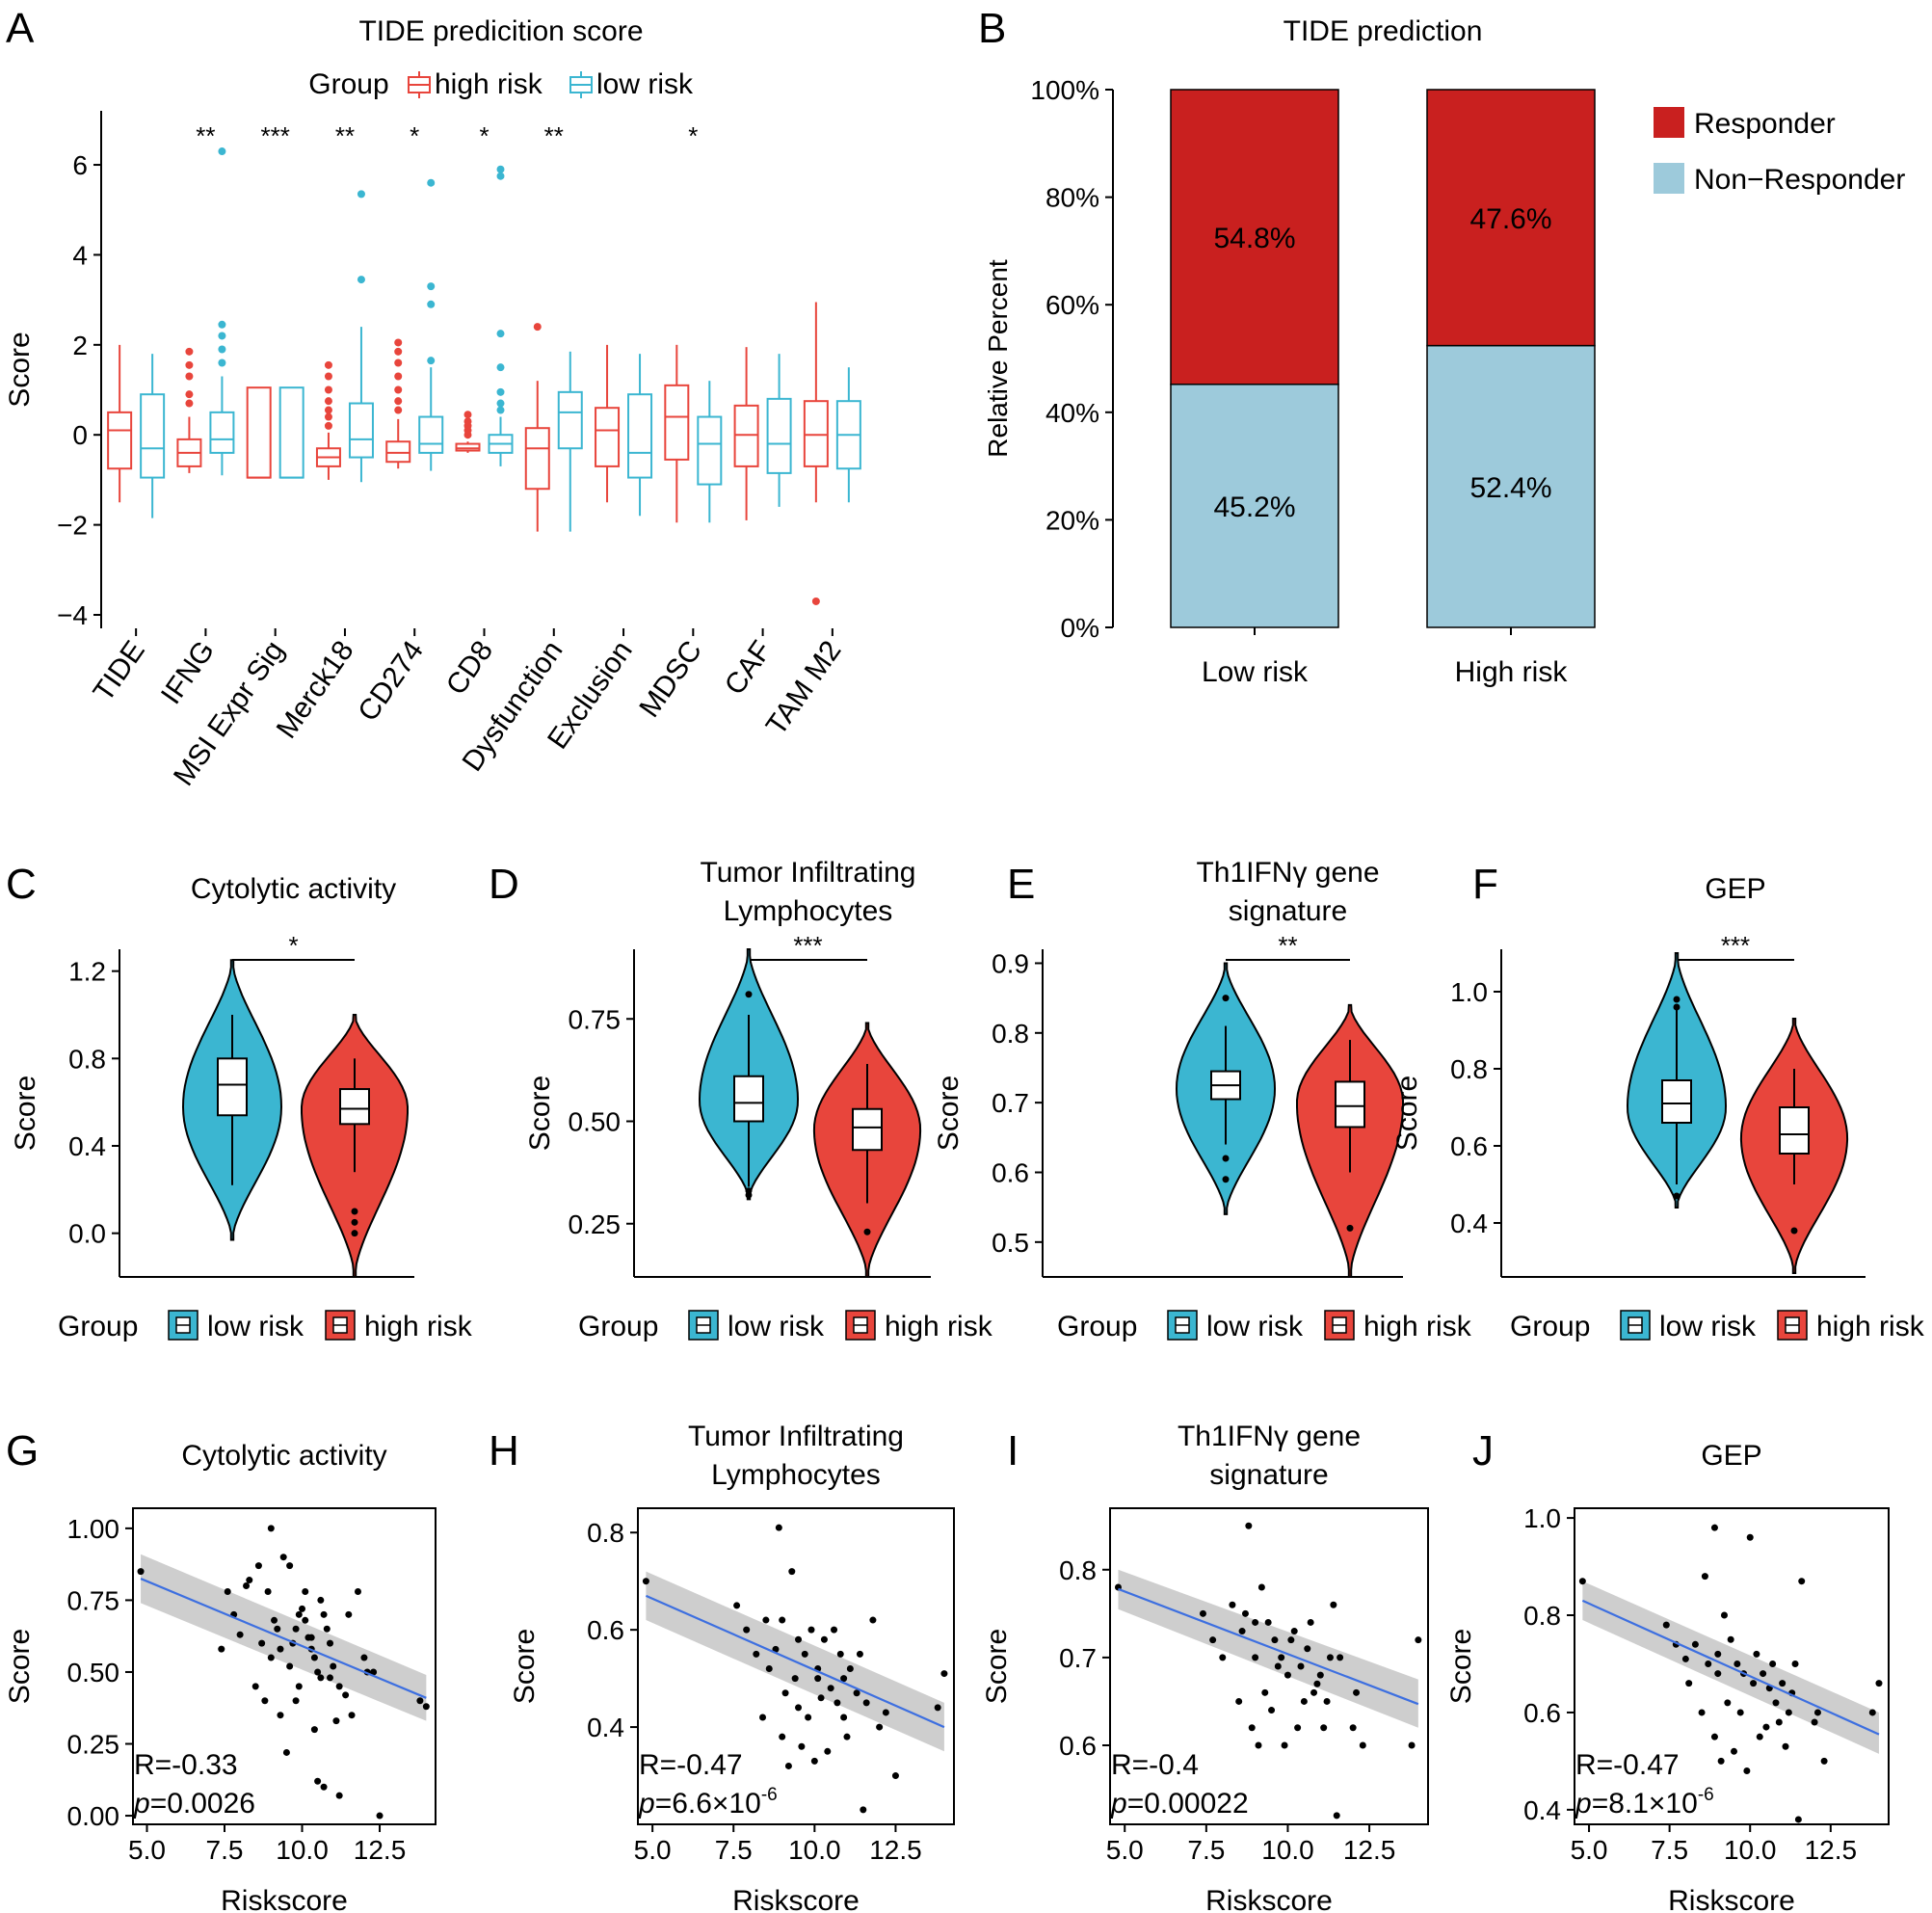 The width and height of the screenshot is (1932, 1913). Describe the element at coordinates (119, 671) in the screenshot. I see `x-tick-label: TIDE` at that location.